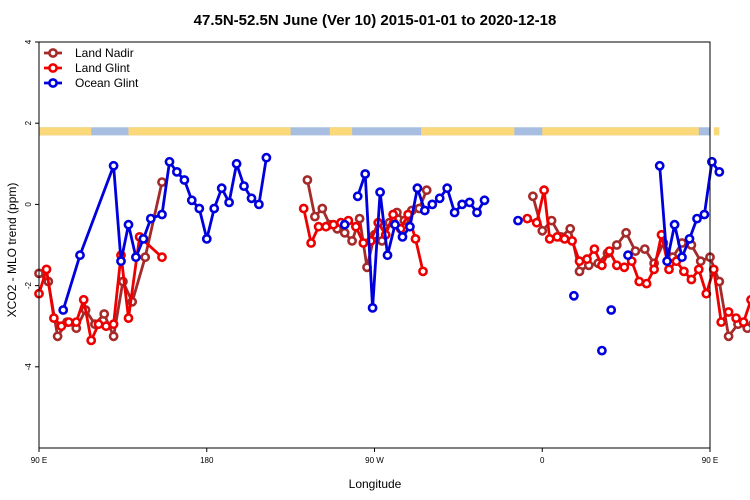 This screenshot has width=750, height=500. Describe the element at coordinates (28, 122) in the screenshot. I see `y-tick-label: 2` at that location.